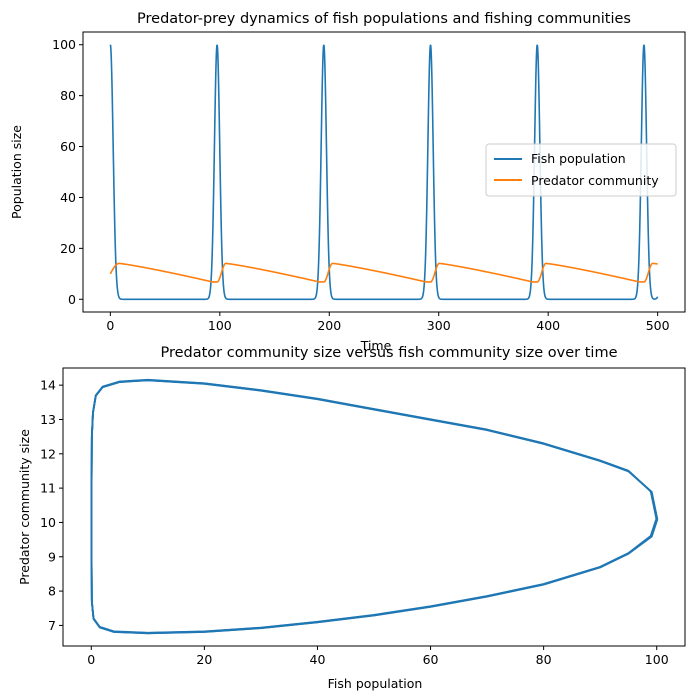  I want to click on top-y-axis-label: Population size, so click(16, 172).